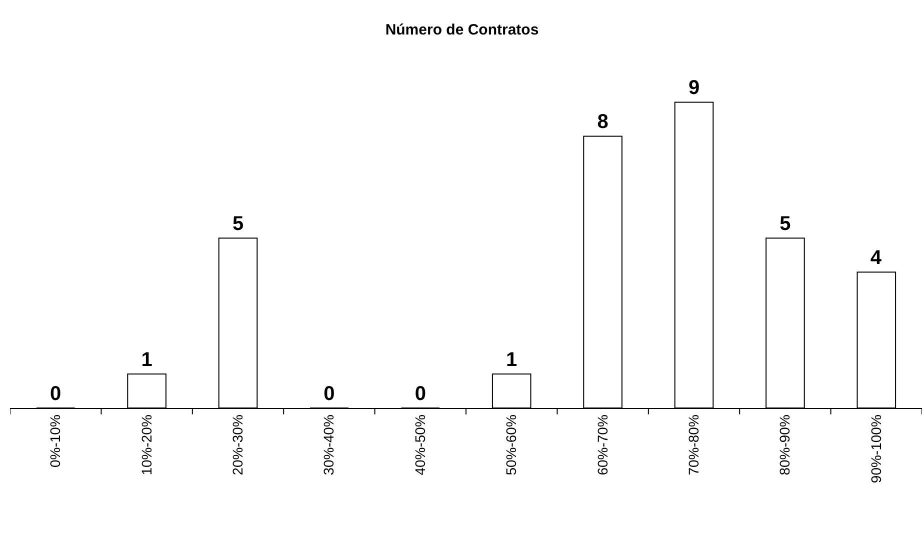 The height and width of the screenshot is (535, 924). Describe the element at coordinates (511, 445) in the screenshot. I see `x-tick-label: 50%-60%` at that location.